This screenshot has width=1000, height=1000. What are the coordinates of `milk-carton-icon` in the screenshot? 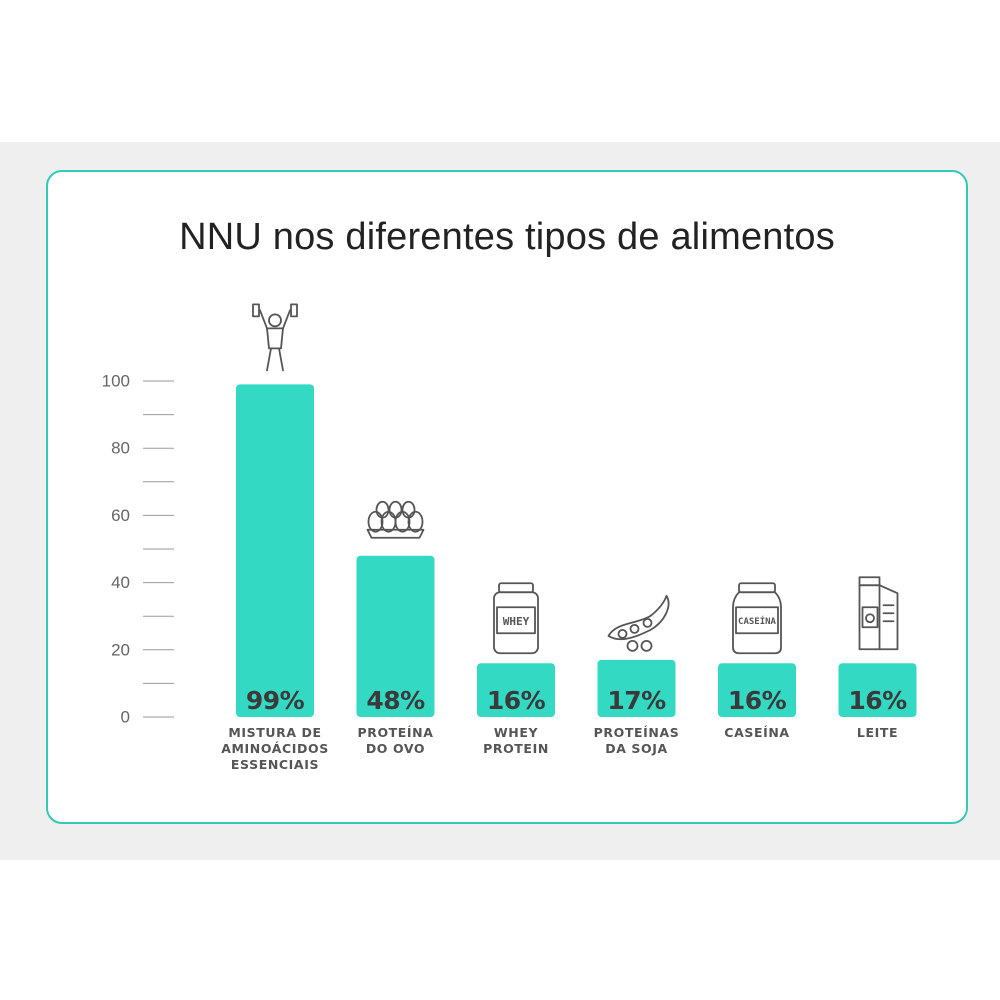 It's located at (878, 613).